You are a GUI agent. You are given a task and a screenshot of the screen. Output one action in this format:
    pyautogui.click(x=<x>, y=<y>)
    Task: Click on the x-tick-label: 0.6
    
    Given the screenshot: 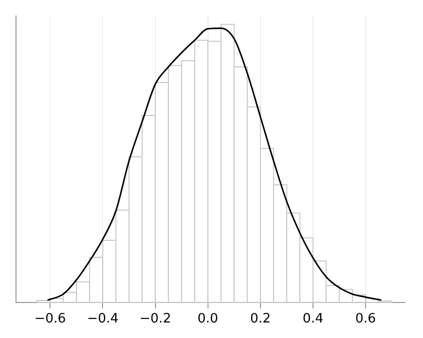 What is the action you would take?
    pyautogui.click(x=365, y=319)
    